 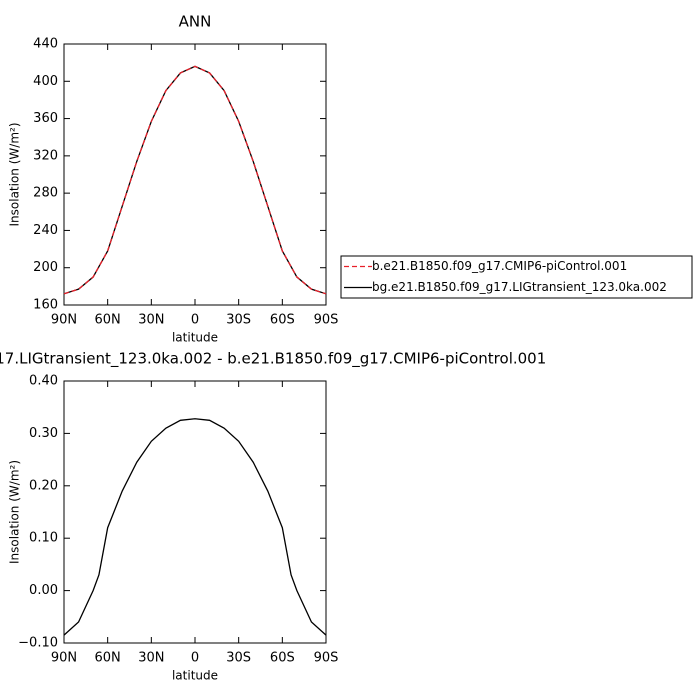 I want to click on y-tick-label: 0.30, so click(x=43, y=433).